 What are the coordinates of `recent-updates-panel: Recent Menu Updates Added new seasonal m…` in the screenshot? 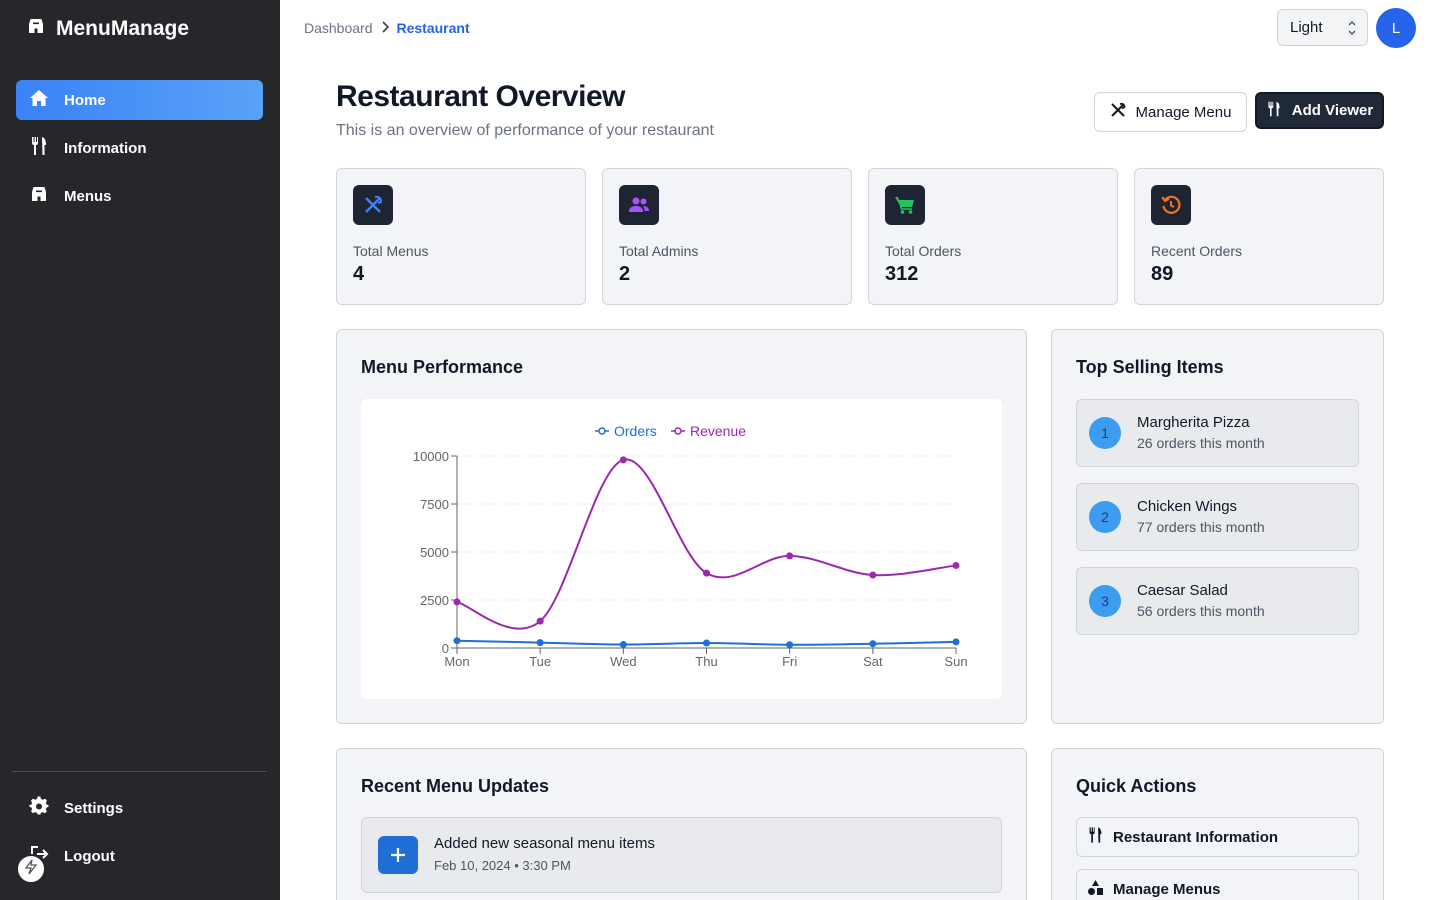 It's located at (681, 824).